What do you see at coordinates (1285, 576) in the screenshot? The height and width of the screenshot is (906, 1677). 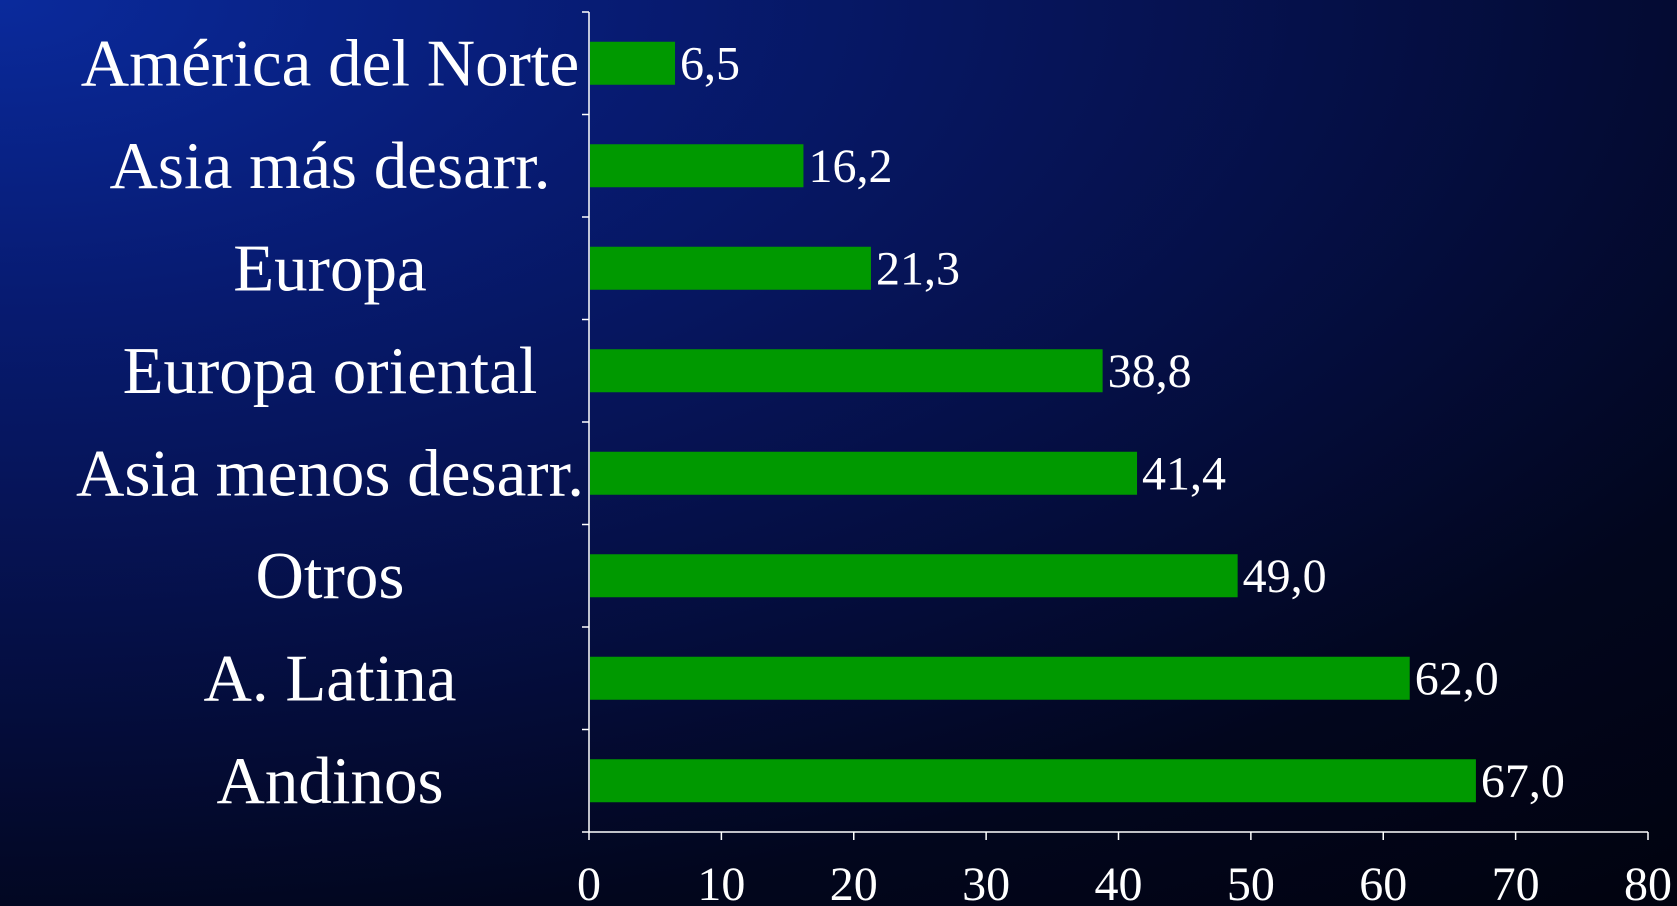 I see `data-label: 49,0` at bounding box center [1285, 576].